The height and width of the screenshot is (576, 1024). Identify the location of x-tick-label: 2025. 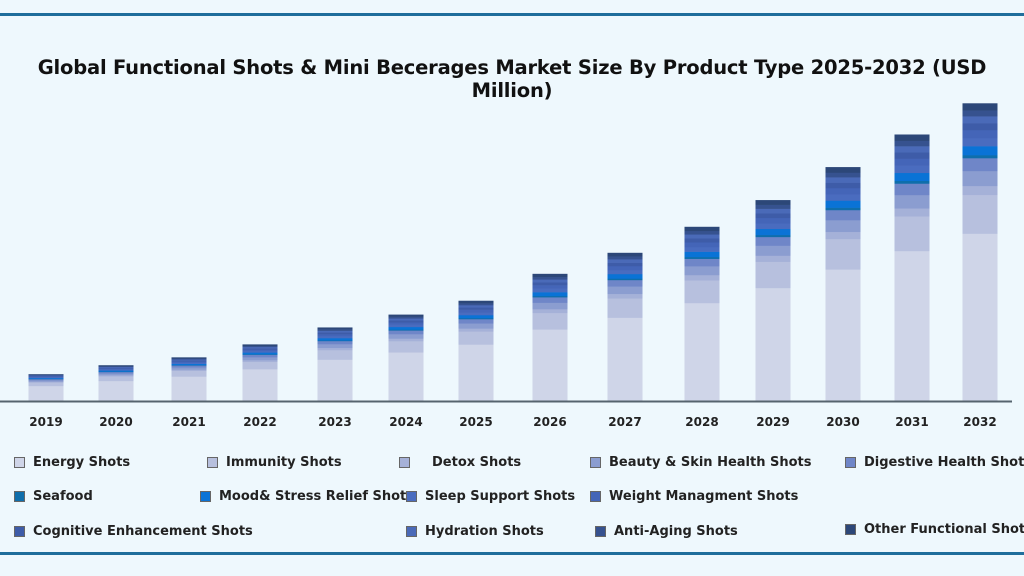
(475, 422).